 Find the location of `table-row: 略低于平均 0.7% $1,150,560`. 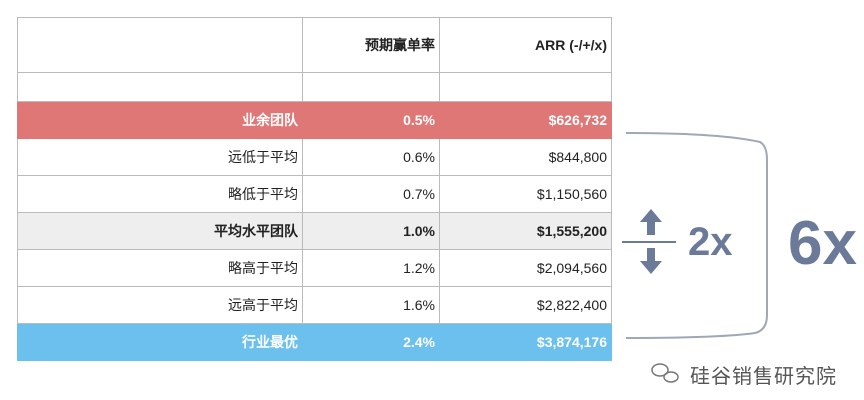

table-row: 略低于平均 0.7% $1,150,560 is located at coordinates (314, 194).